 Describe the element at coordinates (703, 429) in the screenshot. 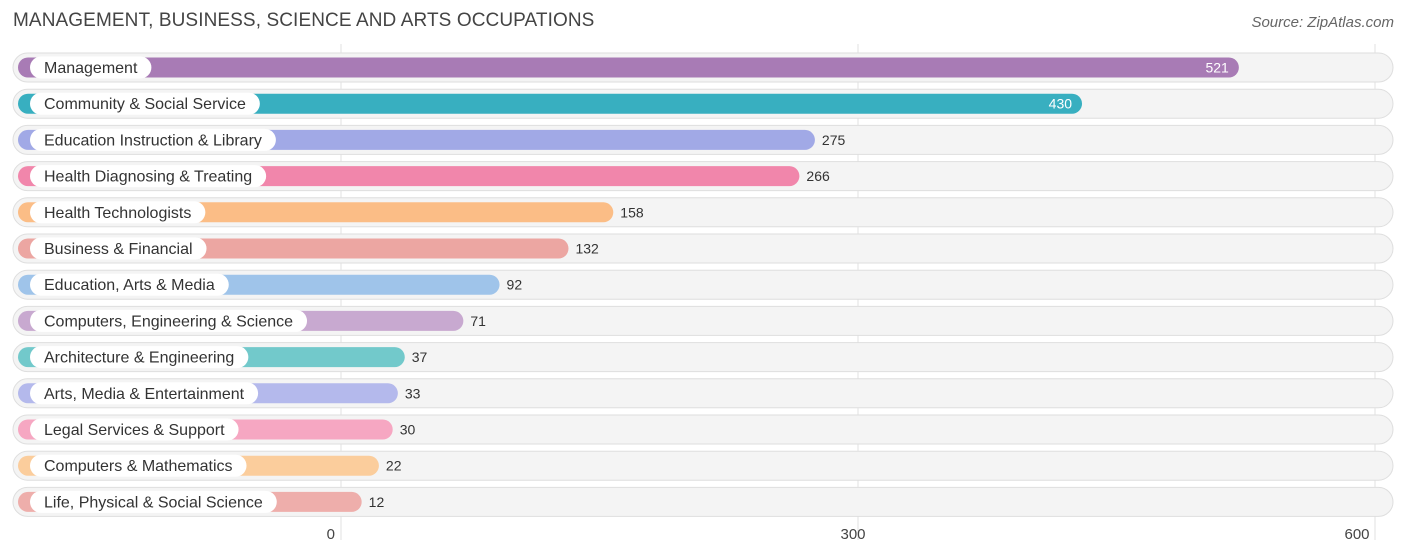

I see `bar-row: Legal Services & Support 30` at that location.